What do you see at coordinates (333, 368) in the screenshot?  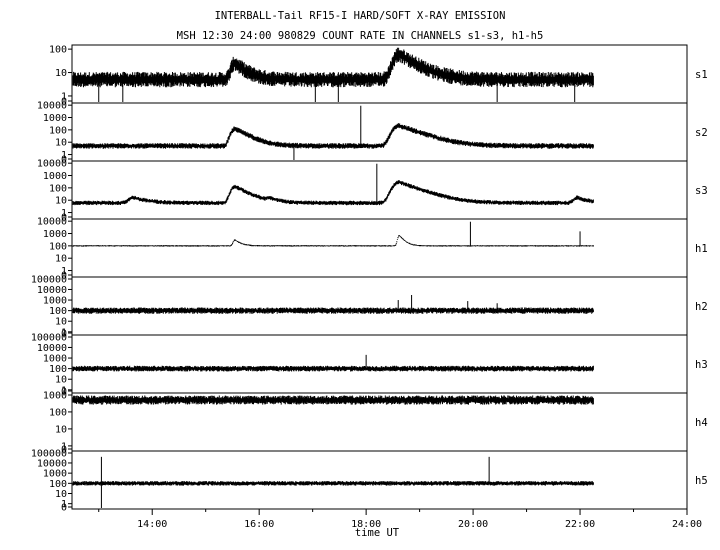 I see `trace-h3` at bounding box center [333, 368].